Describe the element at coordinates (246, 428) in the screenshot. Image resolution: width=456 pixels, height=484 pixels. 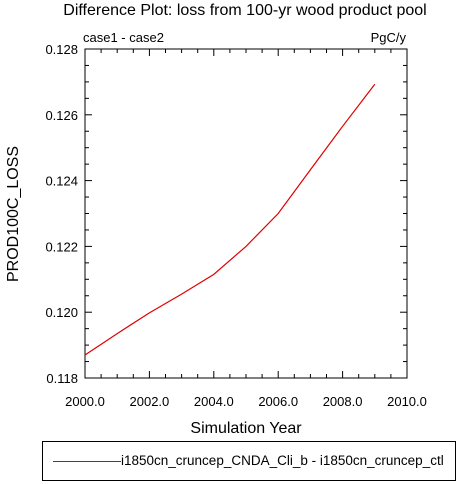
I see `x-axis-label: Simulation Year` at that location.